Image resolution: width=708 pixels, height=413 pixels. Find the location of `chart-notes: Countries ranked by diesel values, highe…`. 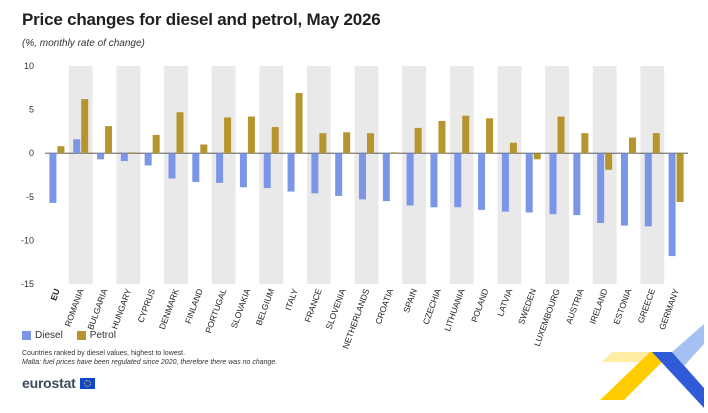

chart-notes: Countries ranked by diesel values, highe… is located at coordinates (149, 358).